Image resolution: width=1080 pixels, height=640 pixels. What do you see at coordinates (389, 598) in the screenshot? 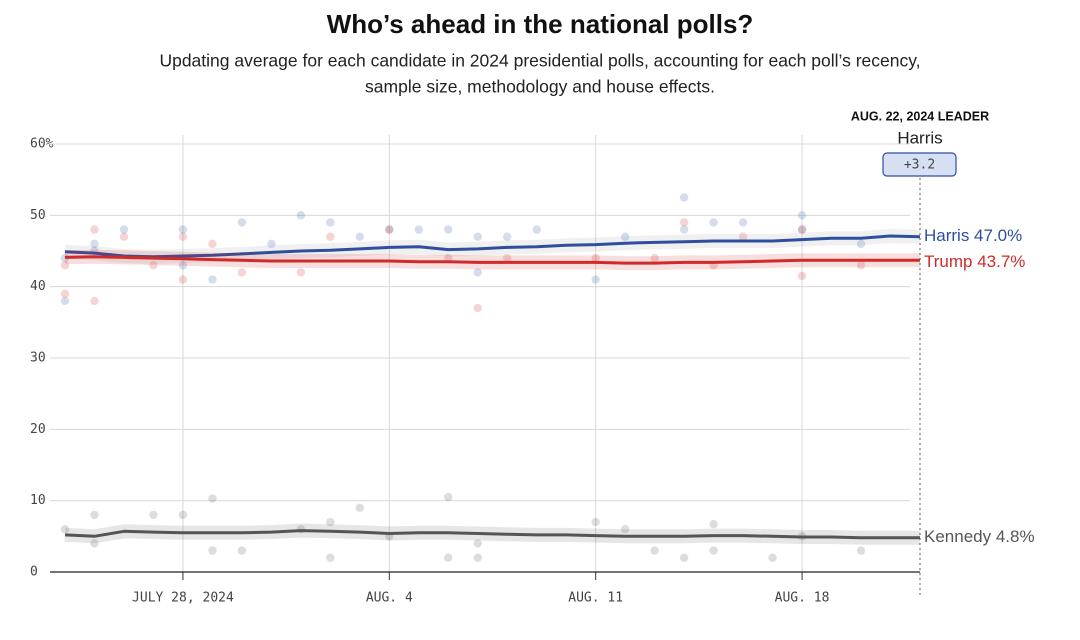
I see `x-tick-label: AUG. 4` at bounding box center [389, 598].